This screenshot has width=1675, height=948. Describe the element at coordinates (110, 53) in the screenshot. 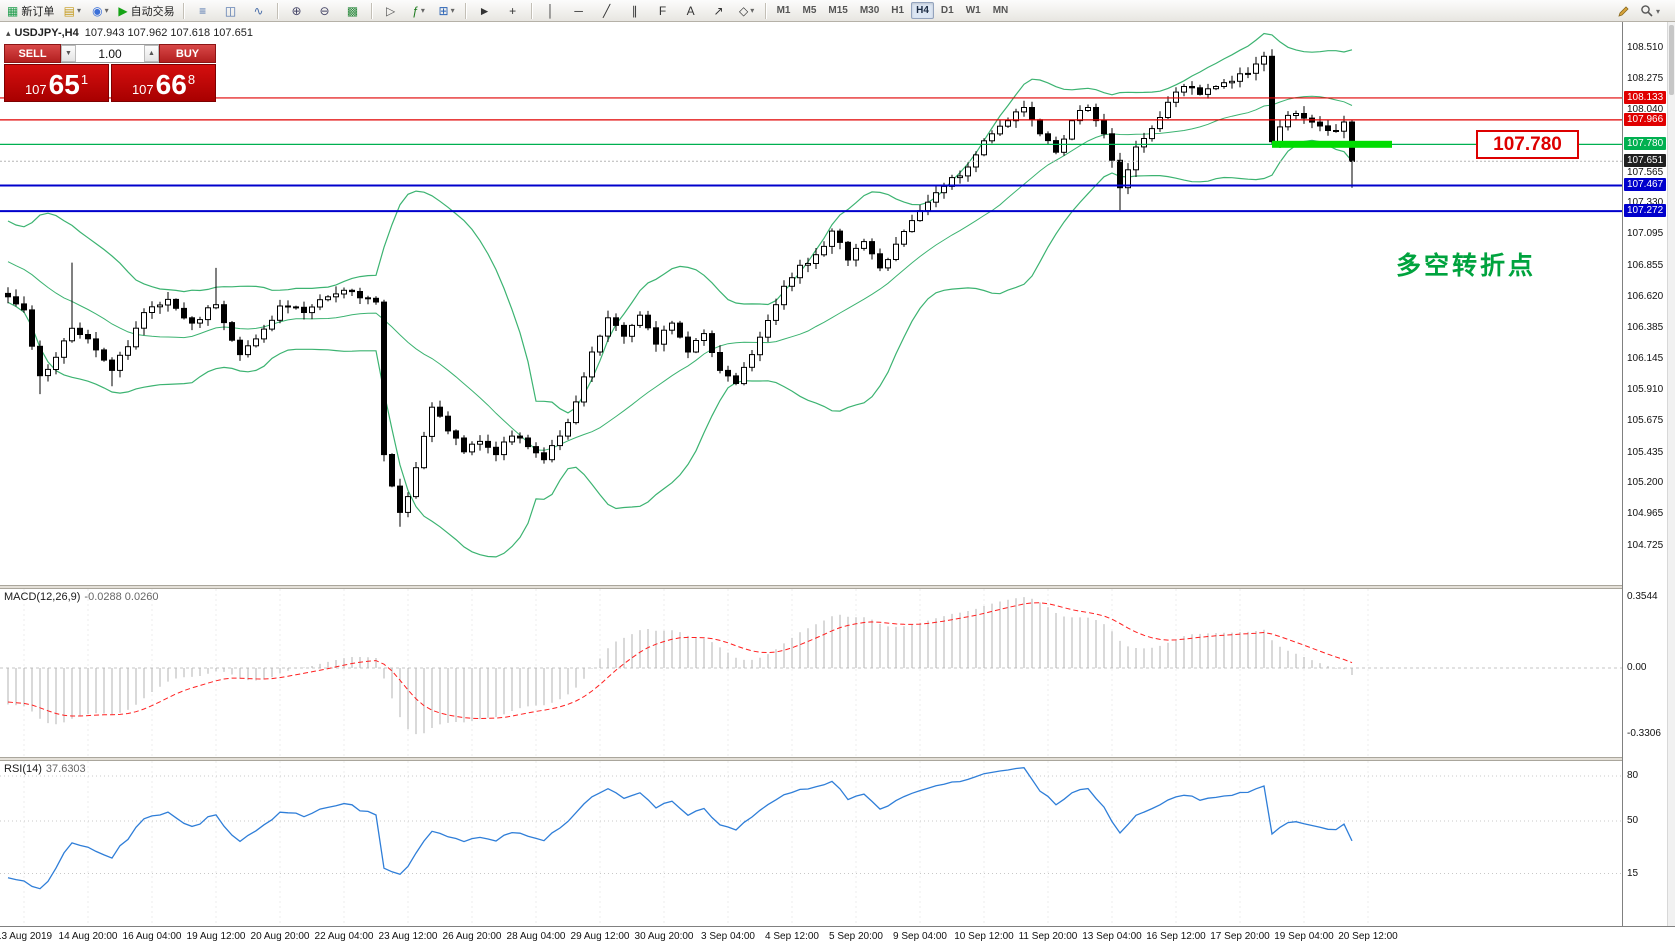

I see `volume-input` at that location.